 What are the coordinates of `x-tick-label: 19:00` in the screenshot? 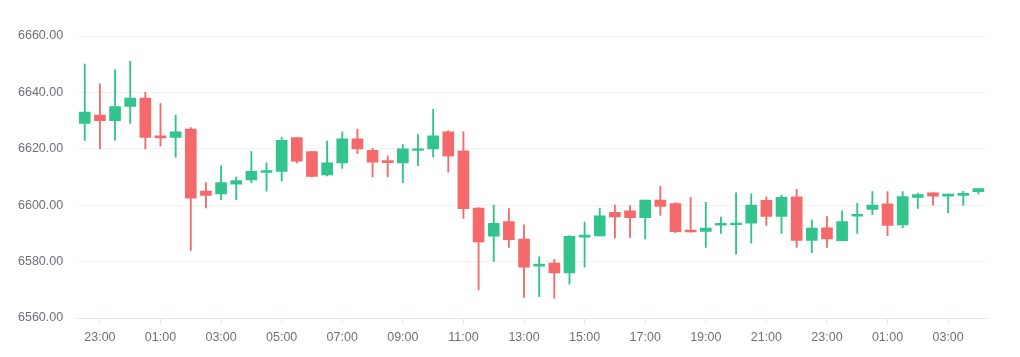 It's located at (706, 336).